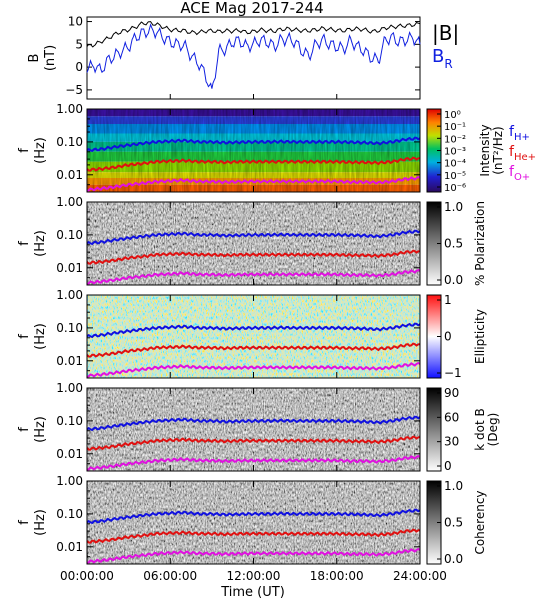  What do you see at coordinates (445, 33) in the screenshot?
I see `legend-magnitude: |B|` at bounding box center [445, 33].